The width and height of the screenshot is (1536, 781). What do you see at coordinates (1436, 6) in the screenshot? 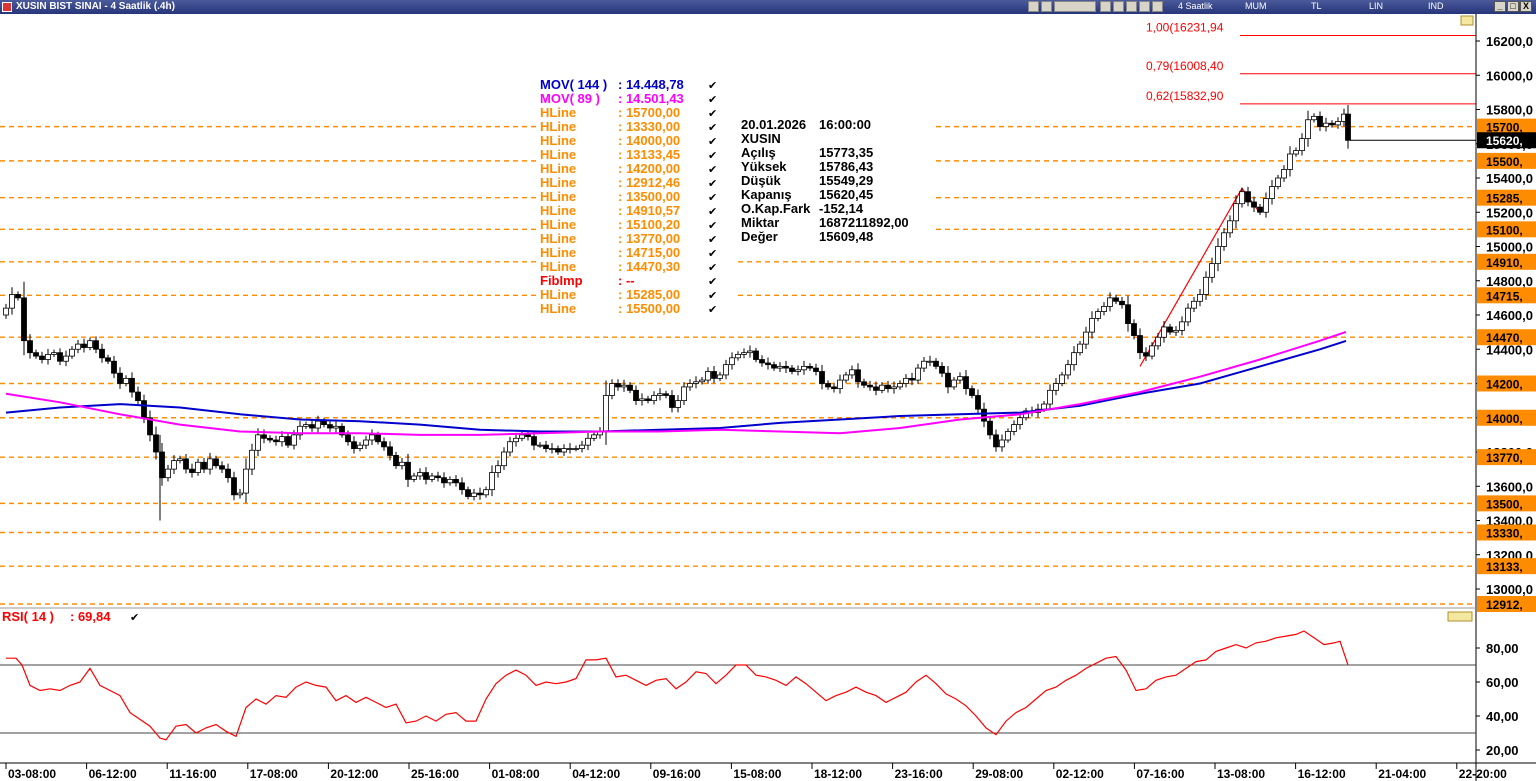
I see `toolbar-indicator-toggle: IND` at bounding box center [1436, 6].